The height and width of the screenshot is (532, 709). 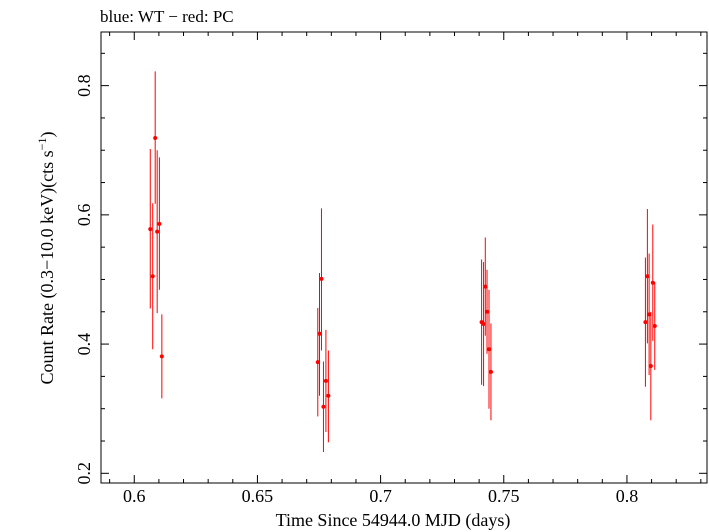 I want to click on x-tick-label: 0.6, so click(x=134, y=496).